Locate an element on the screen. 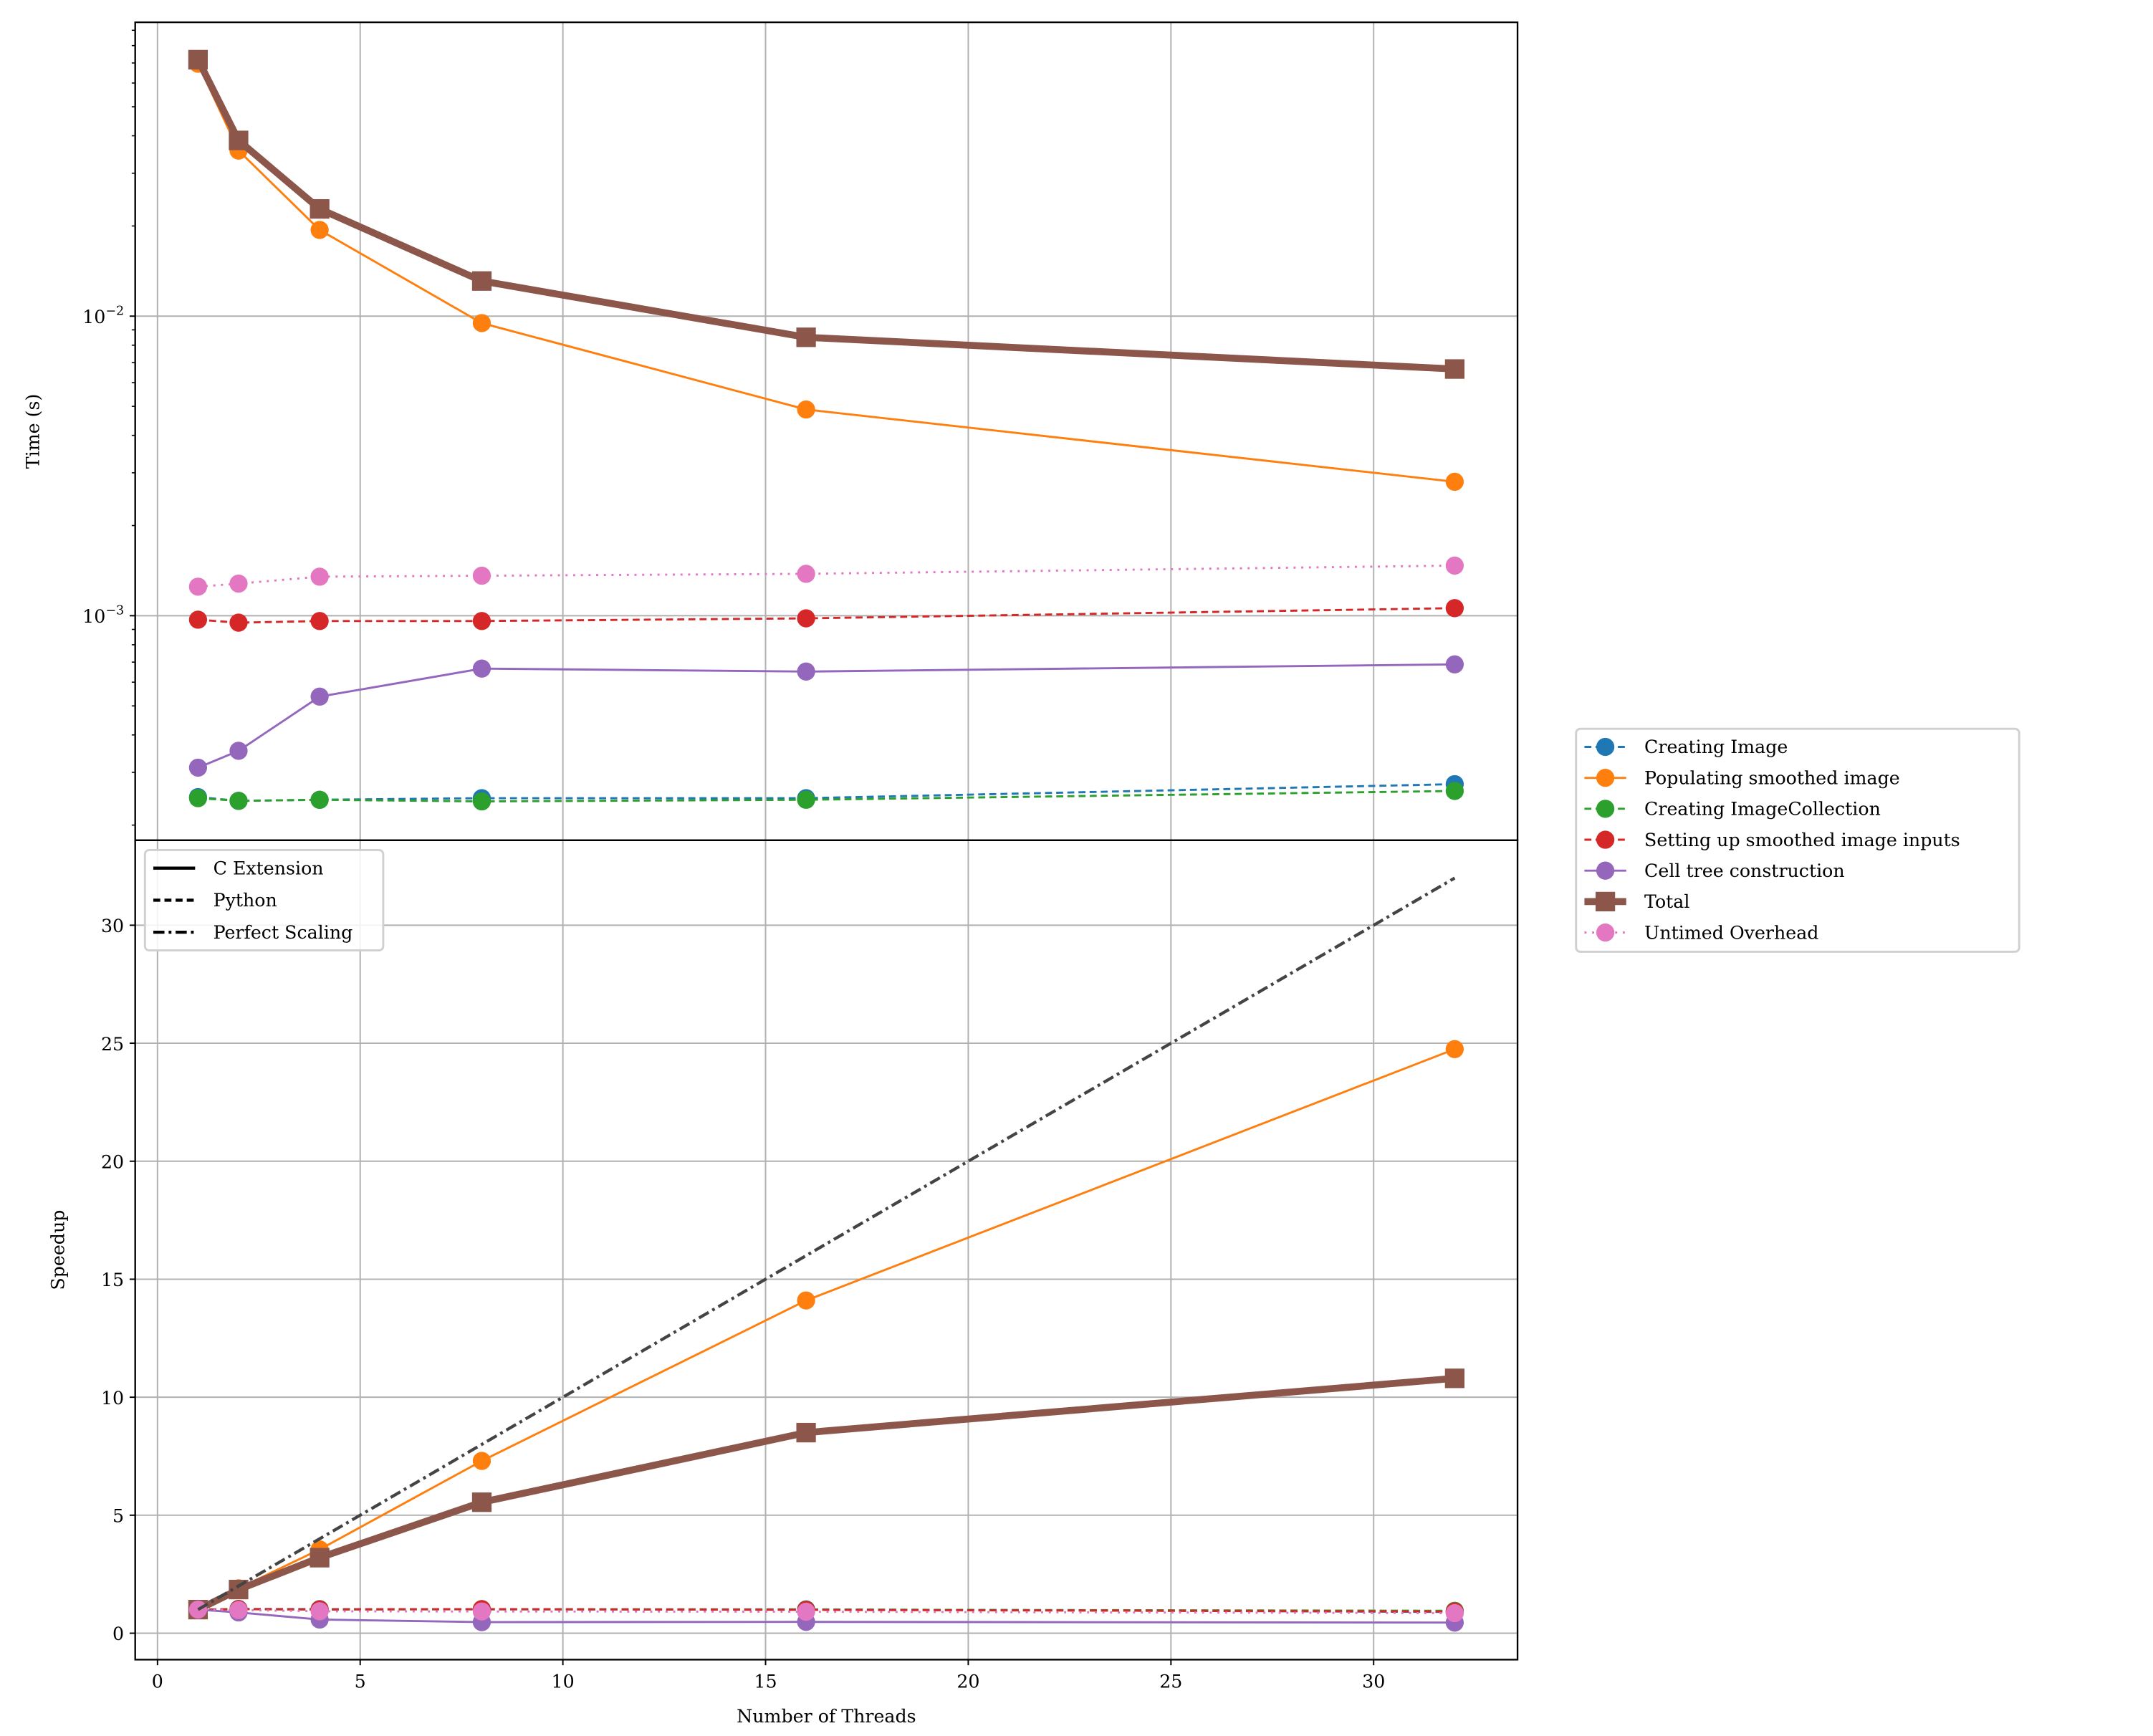 This screenshot has height=1736, width=2153. legend-label: Creating Image is located at coordinates (1716, 747).